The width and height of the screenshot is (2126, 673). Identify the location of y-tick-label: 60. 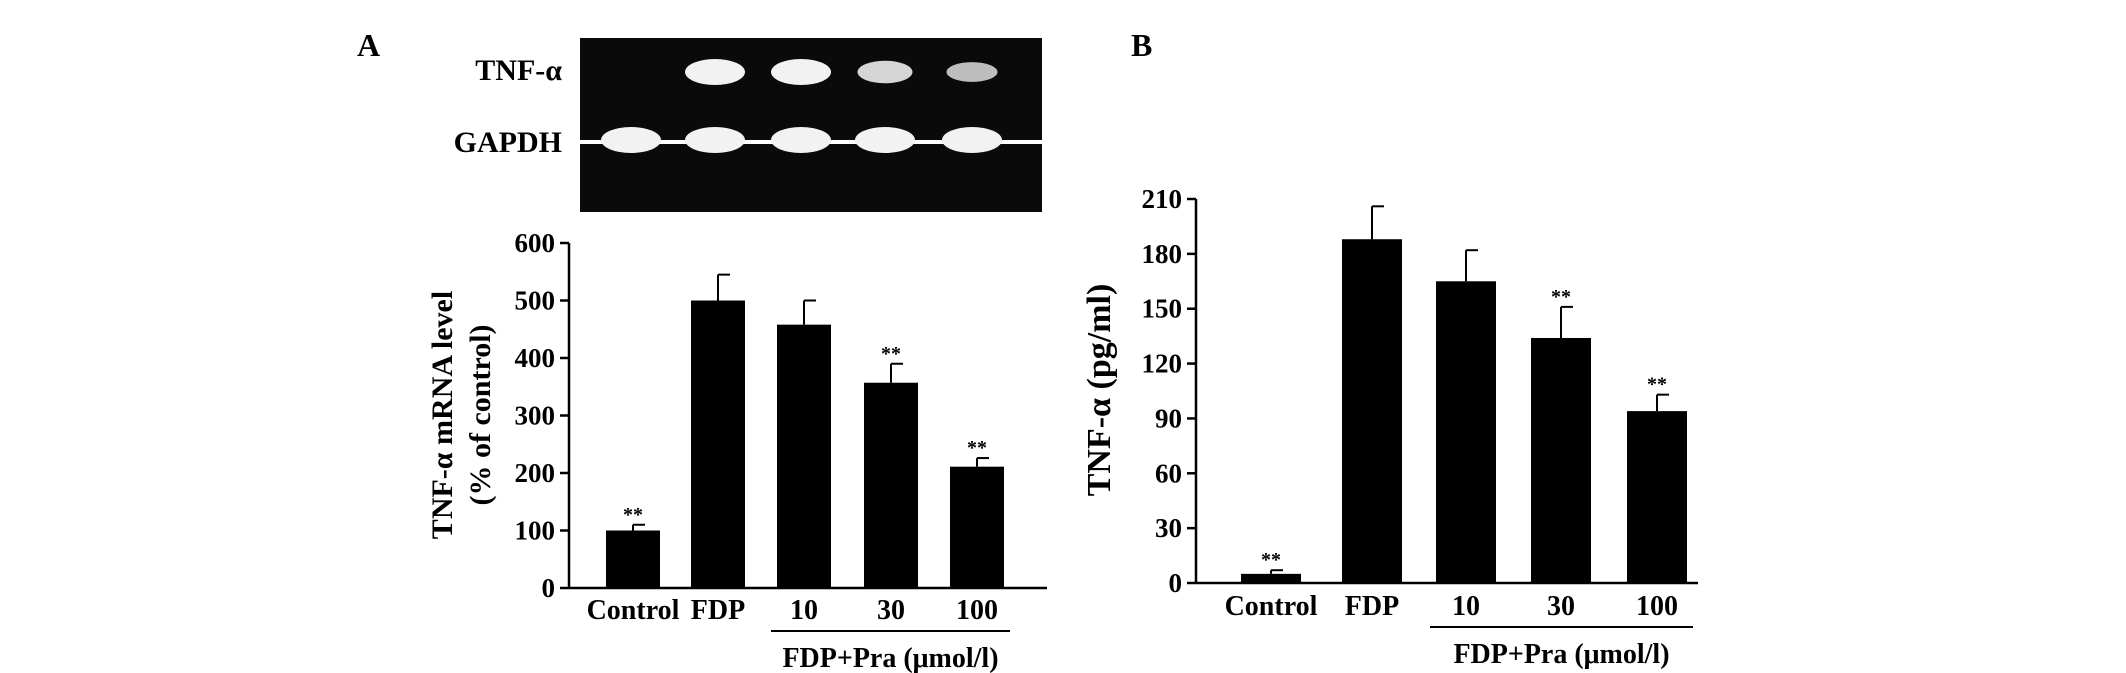
(1168, 473).